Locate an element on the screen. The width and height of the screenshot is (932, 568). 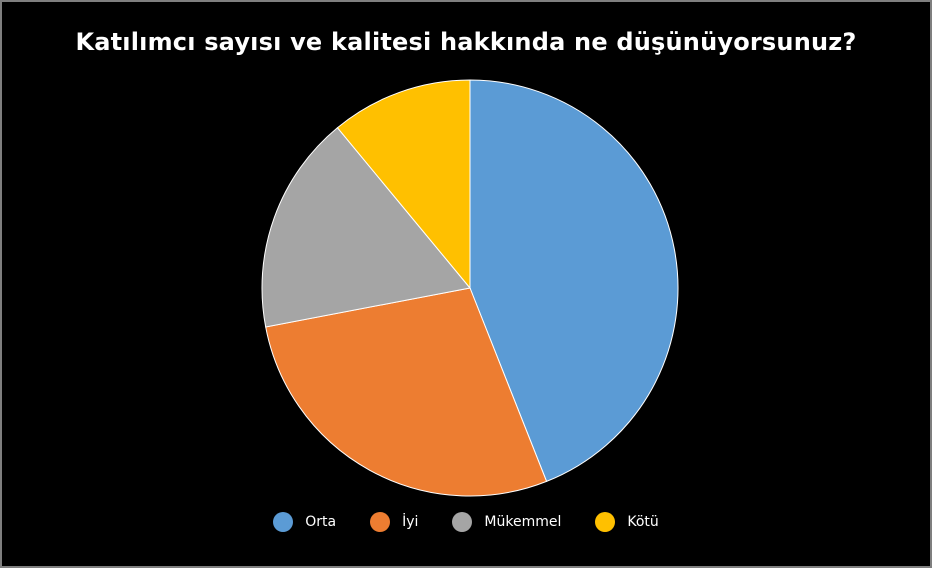
legend-item: Mükemmel is located at coordinates (506, 522).